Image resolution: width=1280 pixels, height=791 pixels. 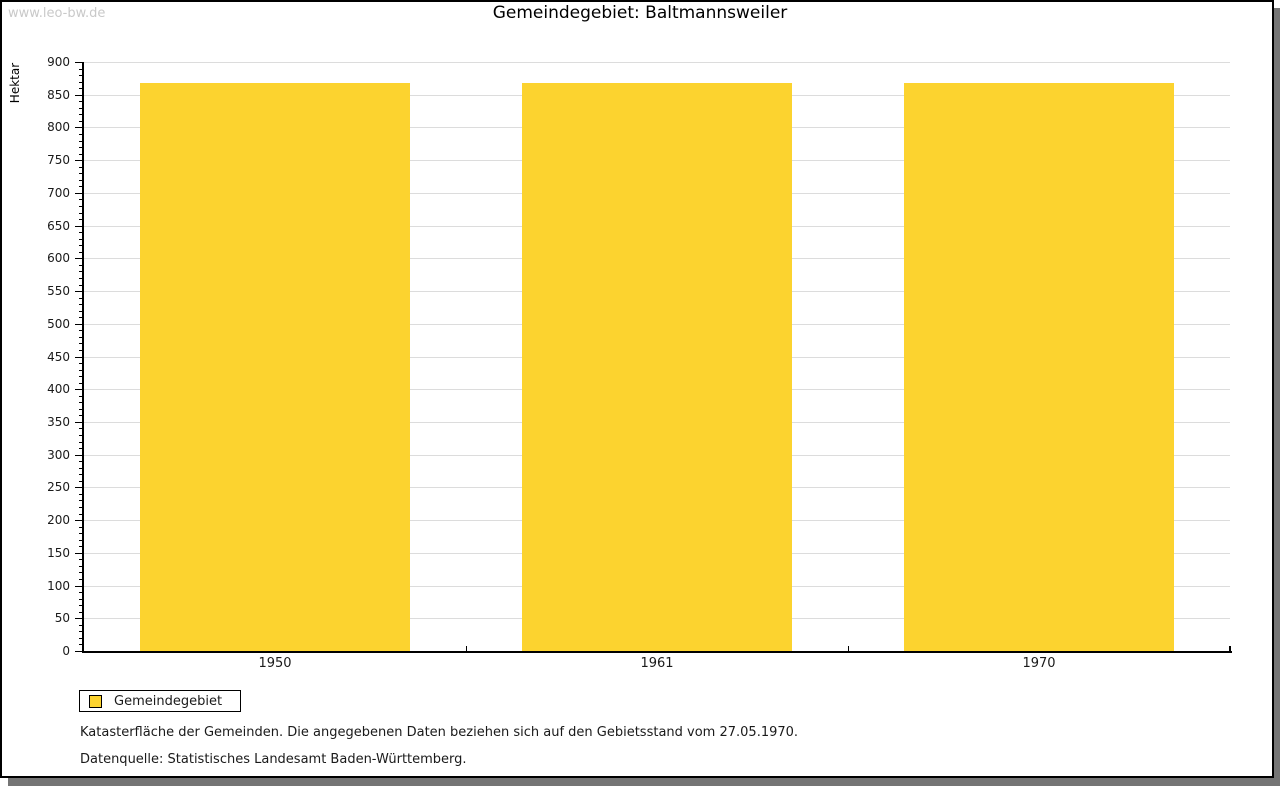 What do you see at coordinates (58, 455) in the screenshot?
I see `y-axis-label-300: 300` at bounding box center [58, 455].